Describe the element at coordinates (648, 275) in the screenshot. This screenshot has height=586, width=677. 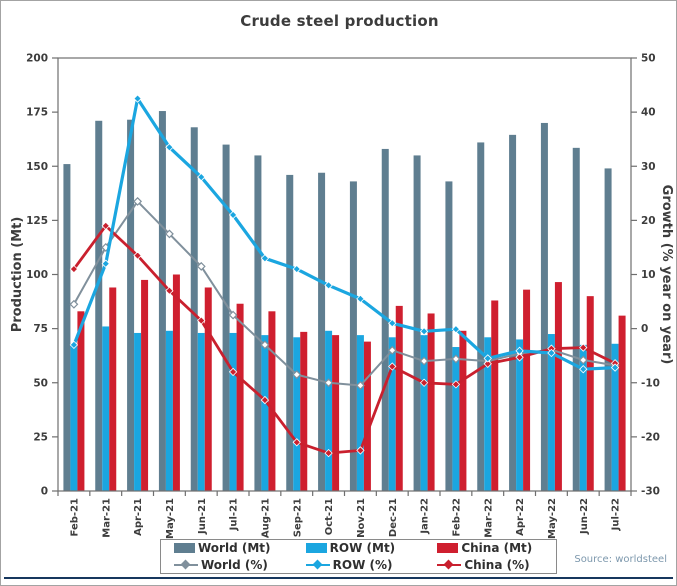
I see `y-right-tick-label: 10` at that location.